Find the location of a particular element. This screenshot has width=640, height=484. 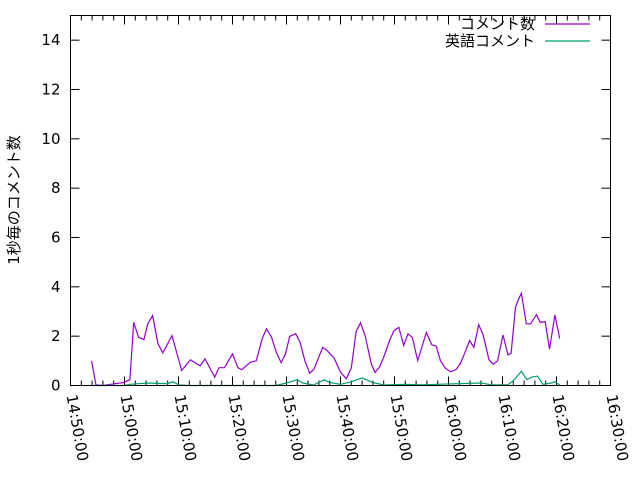

legend-label: 英語コメント is located at coordinates (490, 41).